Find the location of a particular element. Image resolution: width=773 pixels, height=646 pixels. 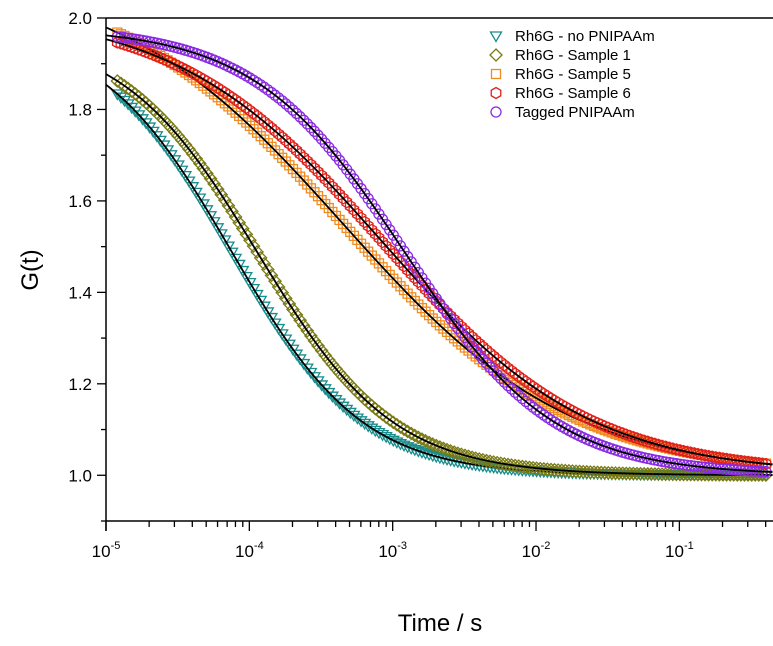

y-tick-label: 1.4 is located at coordinates (80, 292).